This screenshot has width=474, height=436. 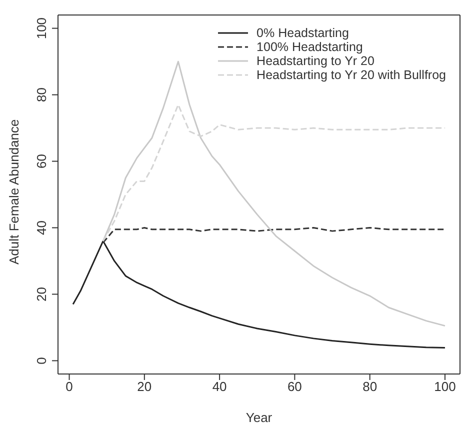 What do you see at coordinates (274, 235) in the screenshot?
I see `line-series` at bounding box center [274, 235].